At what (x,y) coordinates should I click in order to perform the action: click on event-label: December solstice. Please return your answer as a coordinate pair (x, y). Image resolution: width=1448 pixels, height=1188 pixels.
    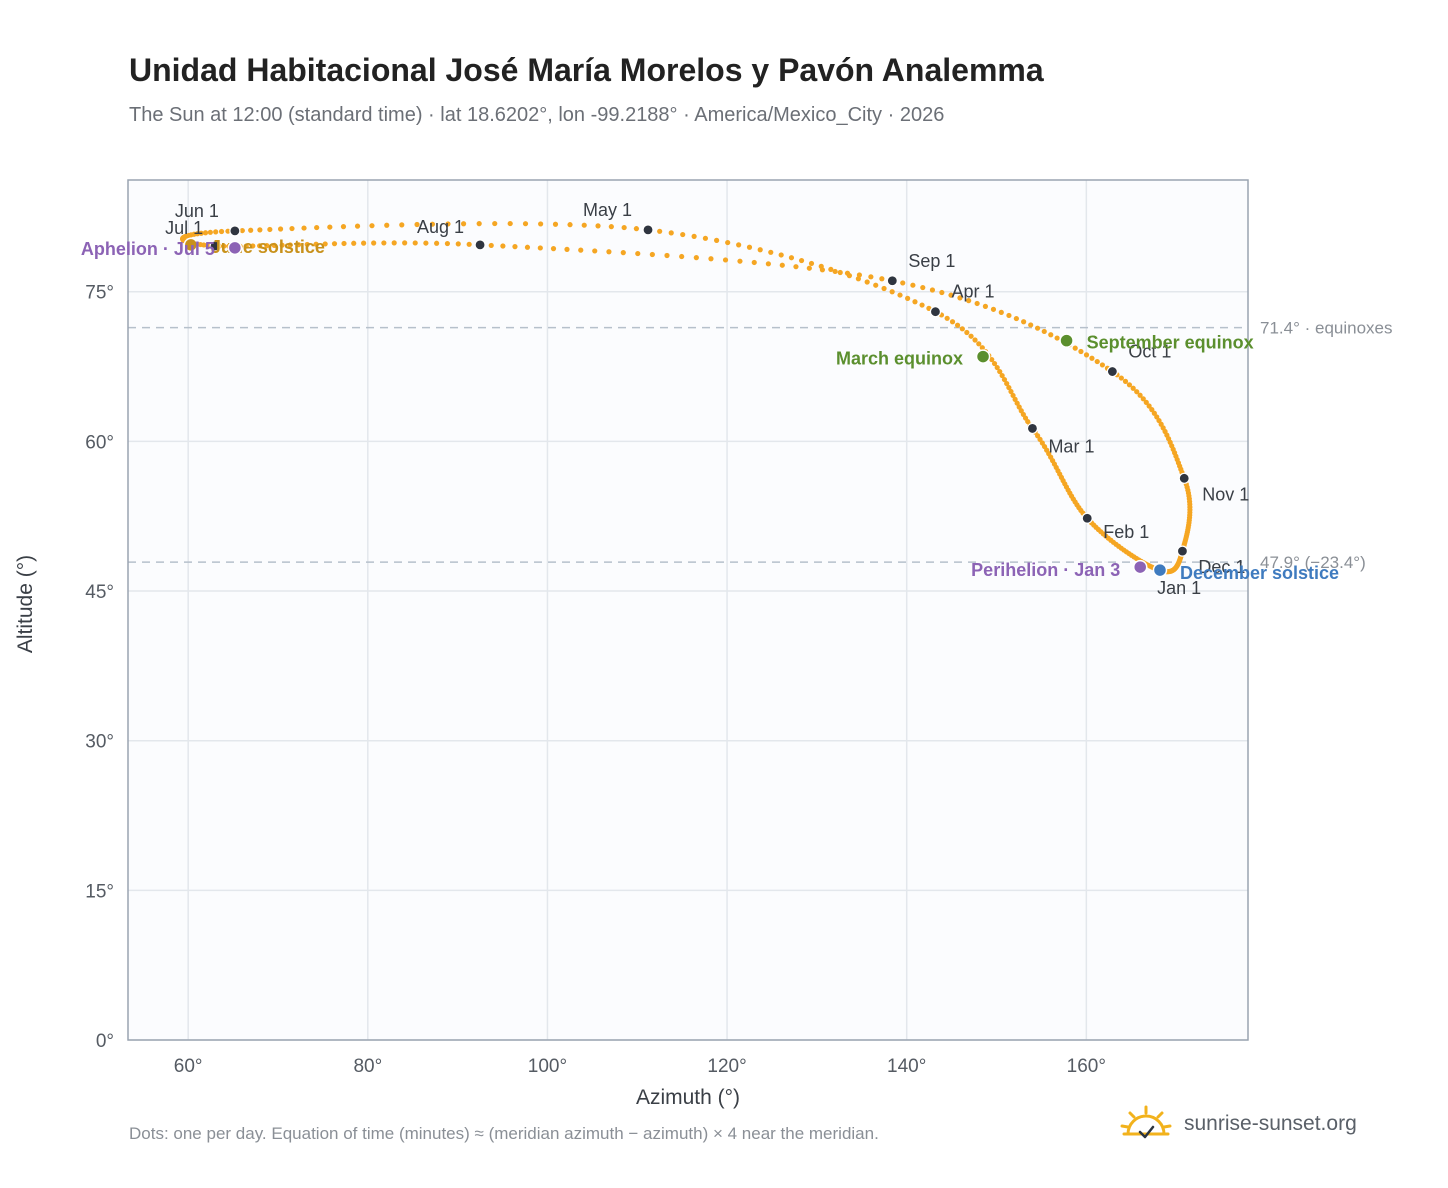
    Looking at the image, I should click on (1259, 573).